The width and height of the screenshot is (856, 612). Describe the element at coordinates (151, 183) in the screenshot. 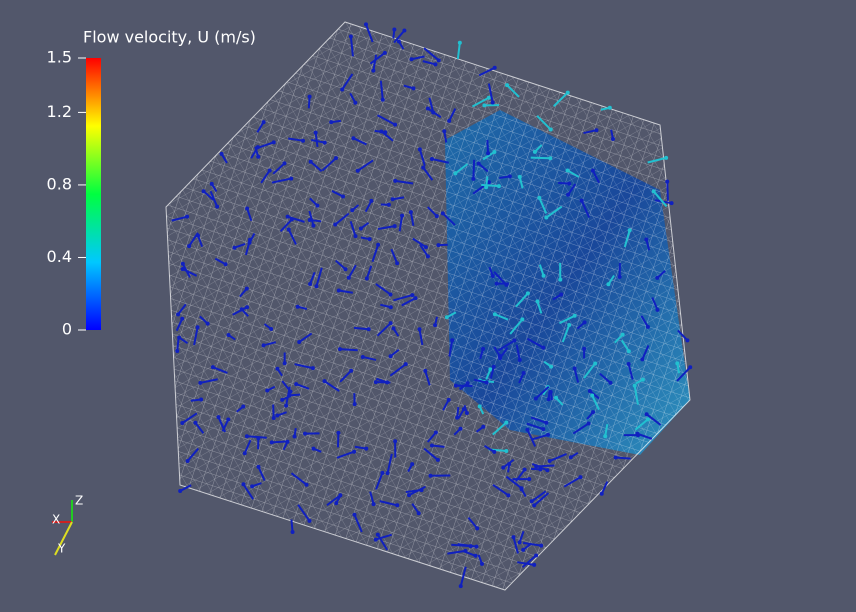

I see `colorbar: Flow velocity, U (m/s) 0 0.4 0.8 1.2 1.5` at that location.